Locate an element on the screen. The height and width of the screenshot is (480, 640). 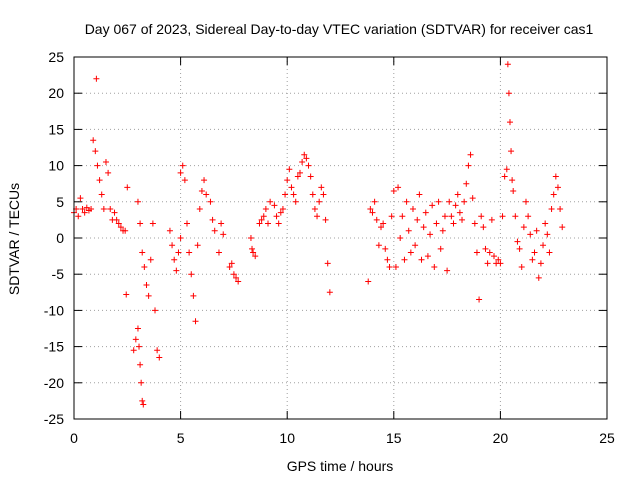
y-tick-labels: -25 -20 -15 -10 -5 0 5 10 15 20 25 is located at coordinates (54, 238).